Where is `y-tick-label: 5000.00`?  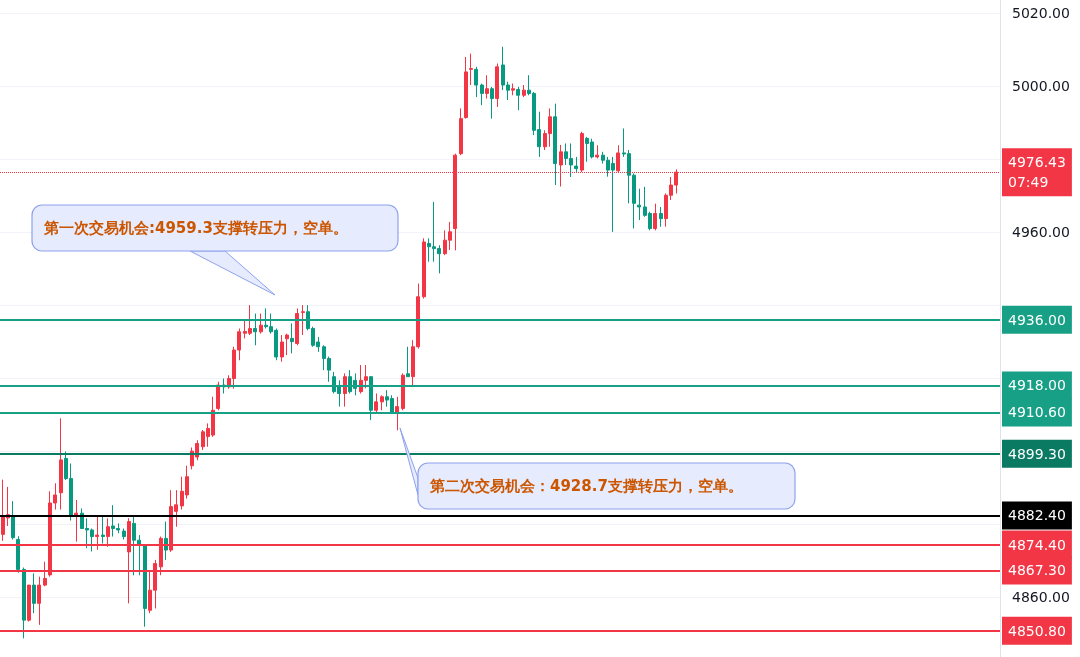 y-tick-label: 5000.00 is located at coordinates (1041, 86).